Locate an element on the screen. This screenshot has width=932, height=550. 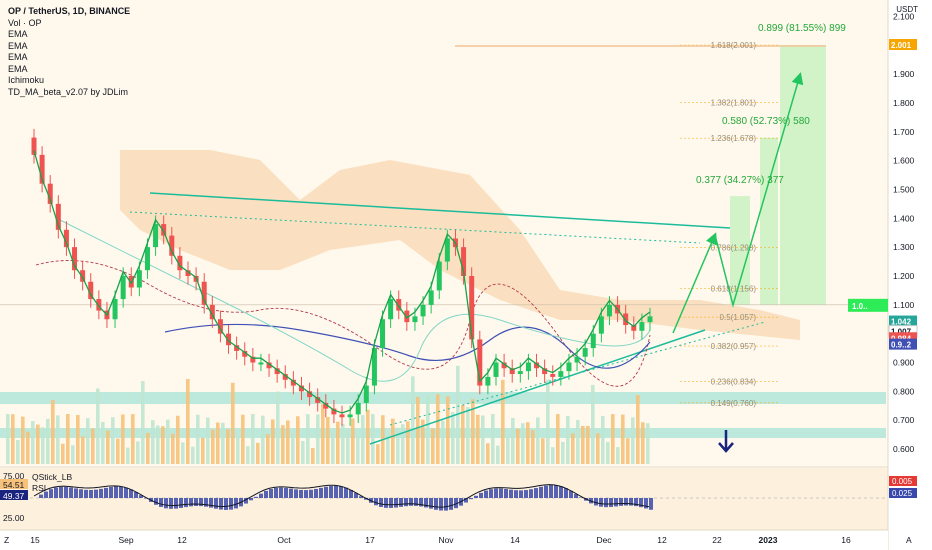
price-tick-label: 1.500 is located at coordinates (904, 189).